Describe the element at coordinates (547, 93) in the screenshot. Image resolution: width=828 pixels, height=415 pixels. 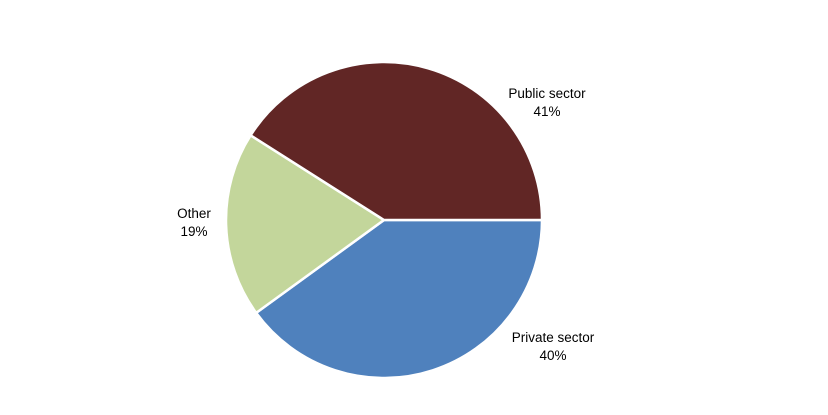
I see `slice-name: Public sector` at that location.